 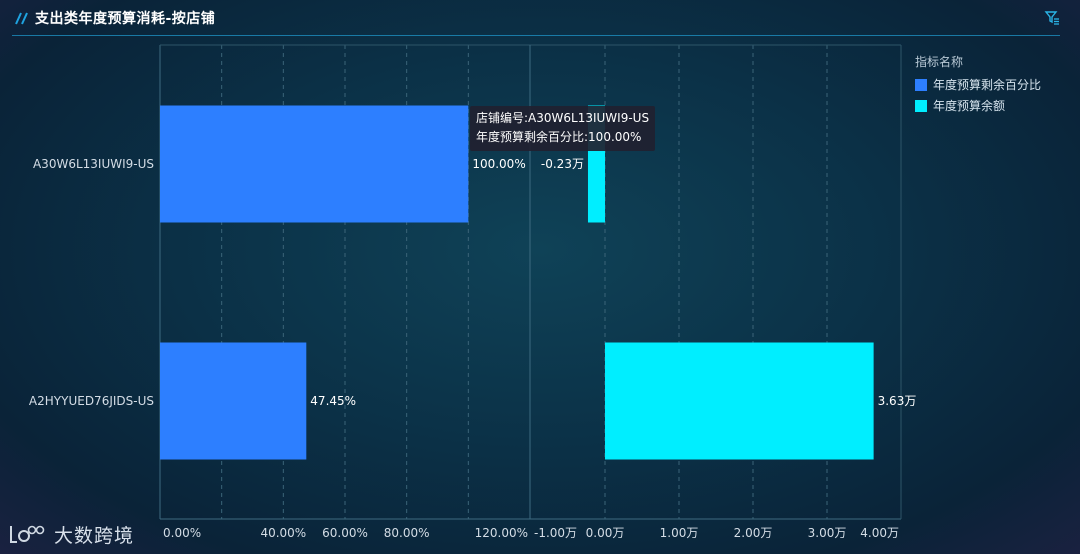 I want to click on tick-label: -1.00万, so click(x=555, y=533).